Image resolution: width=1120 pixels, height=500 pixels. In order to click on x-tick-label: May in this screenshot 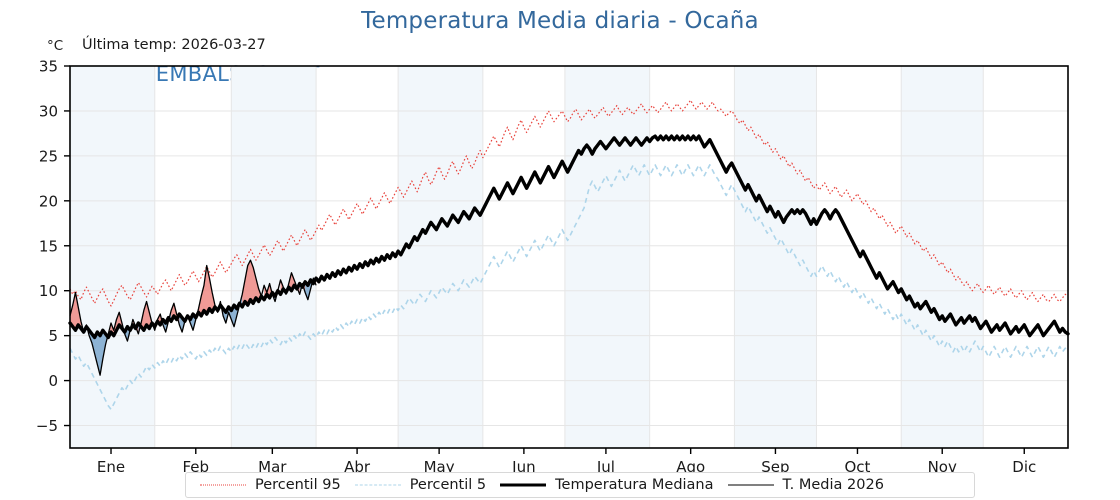, I will do `click(439, 467)`.